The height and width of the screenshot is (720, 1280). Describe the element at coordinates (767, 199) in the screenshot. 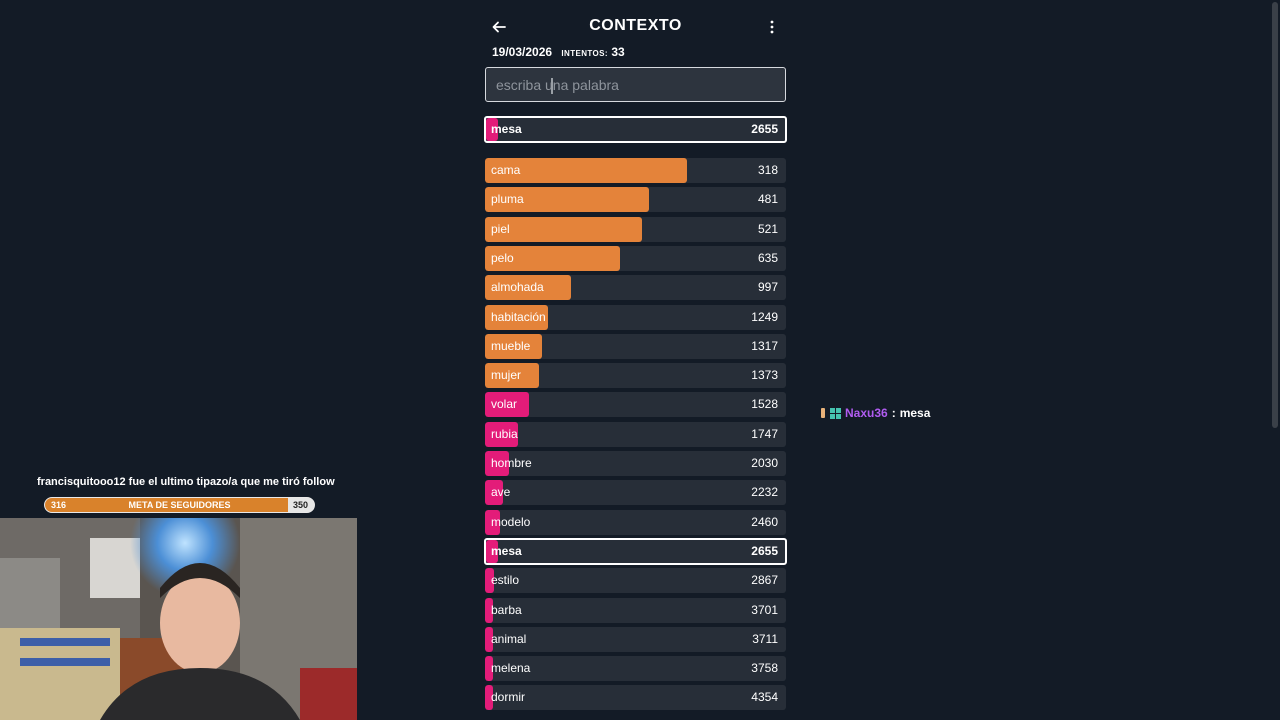

I see `guess-rank: 481` at that location.